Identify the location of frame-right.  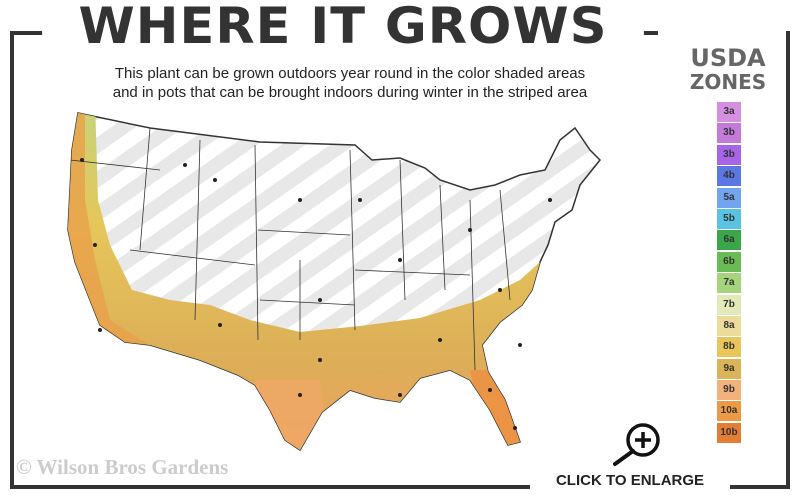
(788, 260).